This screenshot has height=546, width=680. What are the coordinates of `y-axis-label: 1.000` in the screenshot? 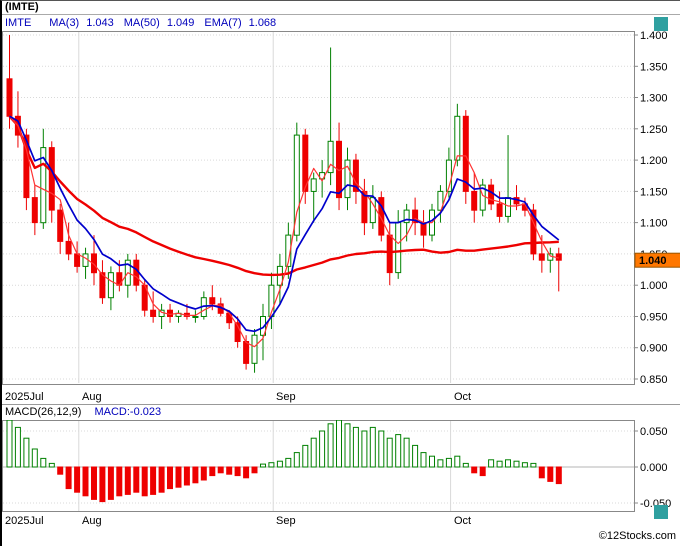 It's located at (654, 286).